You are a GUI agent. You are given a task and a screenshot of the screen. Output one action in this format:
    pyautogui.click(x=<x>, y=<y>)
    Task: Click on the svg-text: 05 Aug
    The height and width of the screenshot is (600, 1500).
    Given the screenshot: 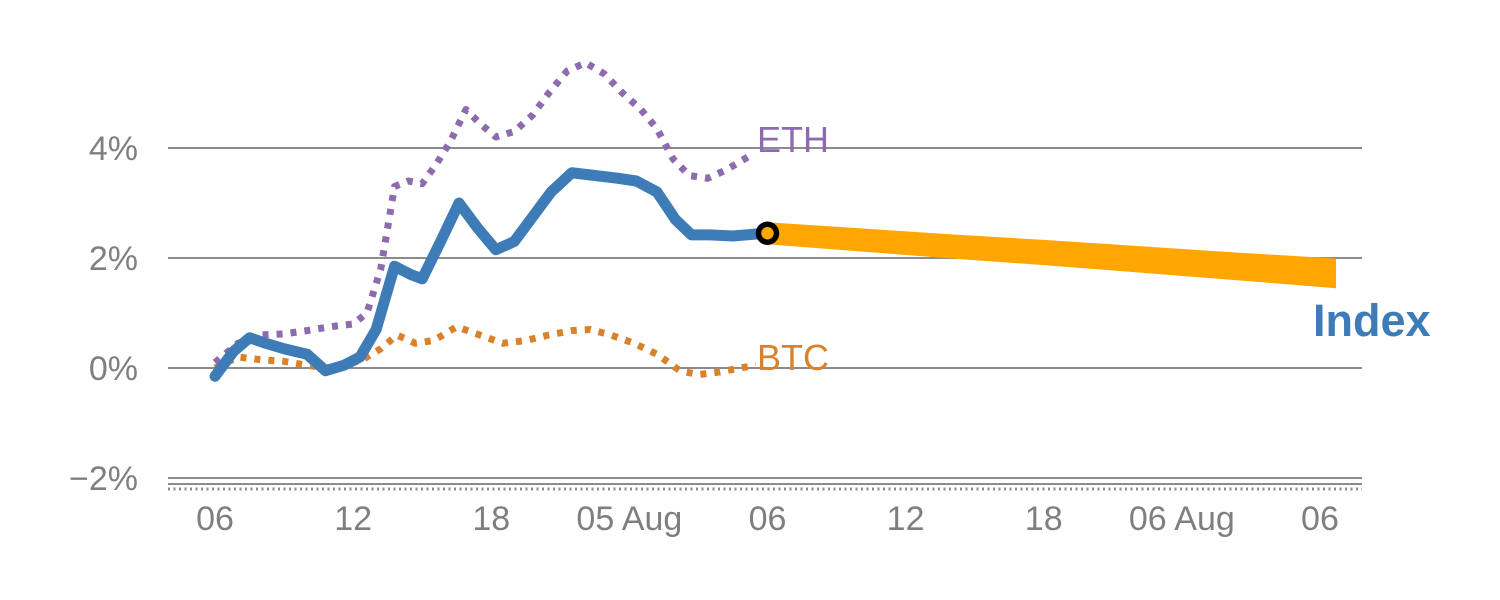 What is the action you would take?
    pyautogui.click(x=629, y=519)
    